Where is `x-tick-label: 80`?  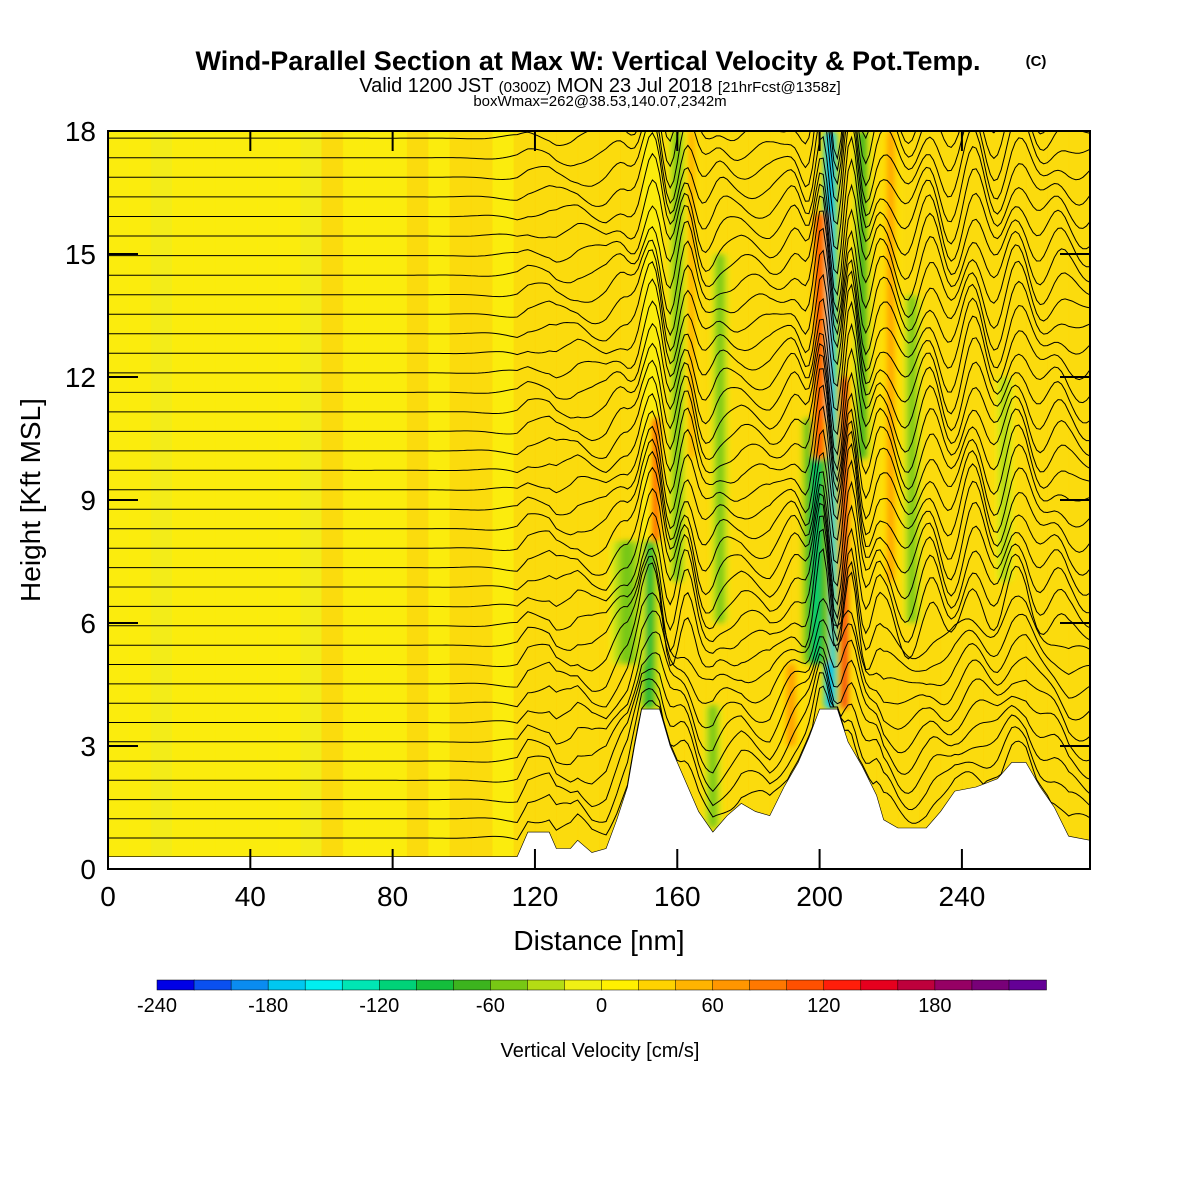 x-tick-label: 80 is located at coordinates (392, 896).